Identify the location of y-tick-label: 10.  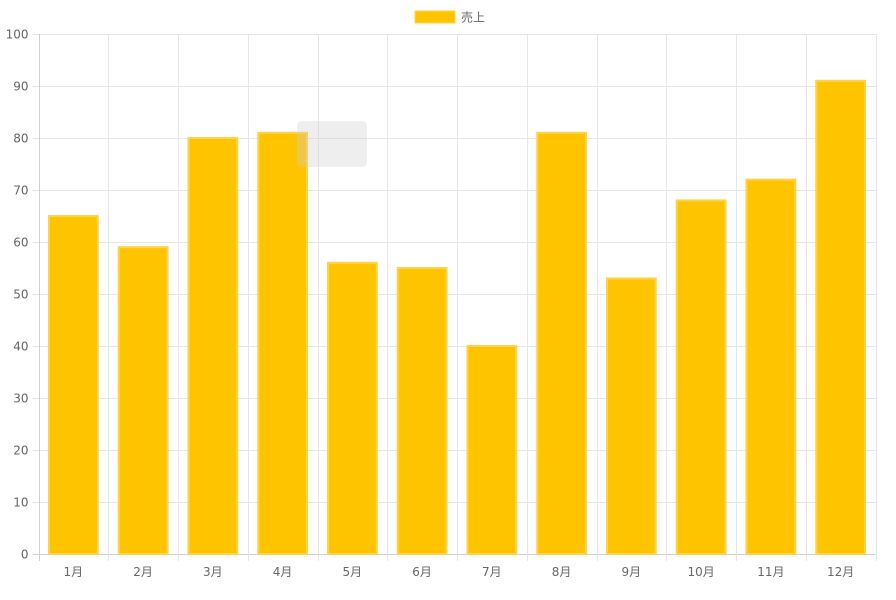
(20, 503).